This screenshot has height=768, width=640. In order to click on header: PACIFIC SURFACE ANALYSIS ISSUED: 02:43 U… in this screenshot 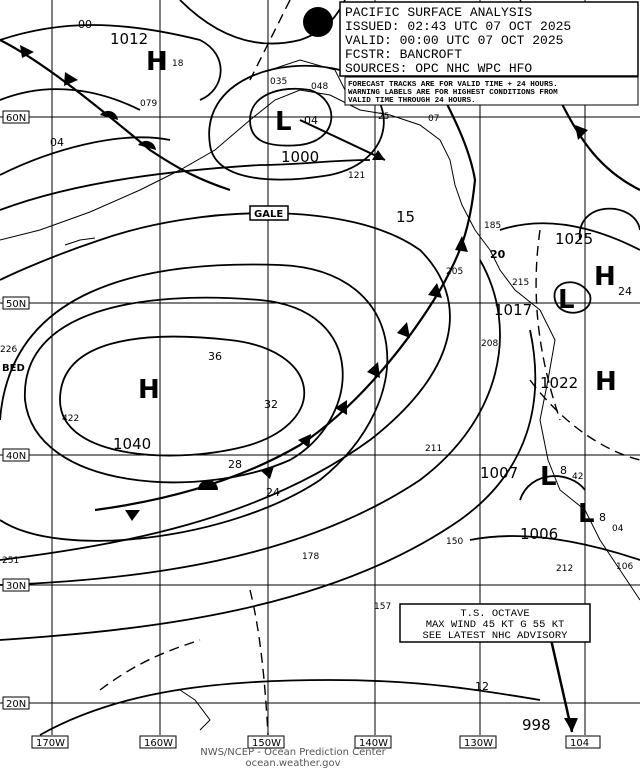, I will do `click(458, 40)`.